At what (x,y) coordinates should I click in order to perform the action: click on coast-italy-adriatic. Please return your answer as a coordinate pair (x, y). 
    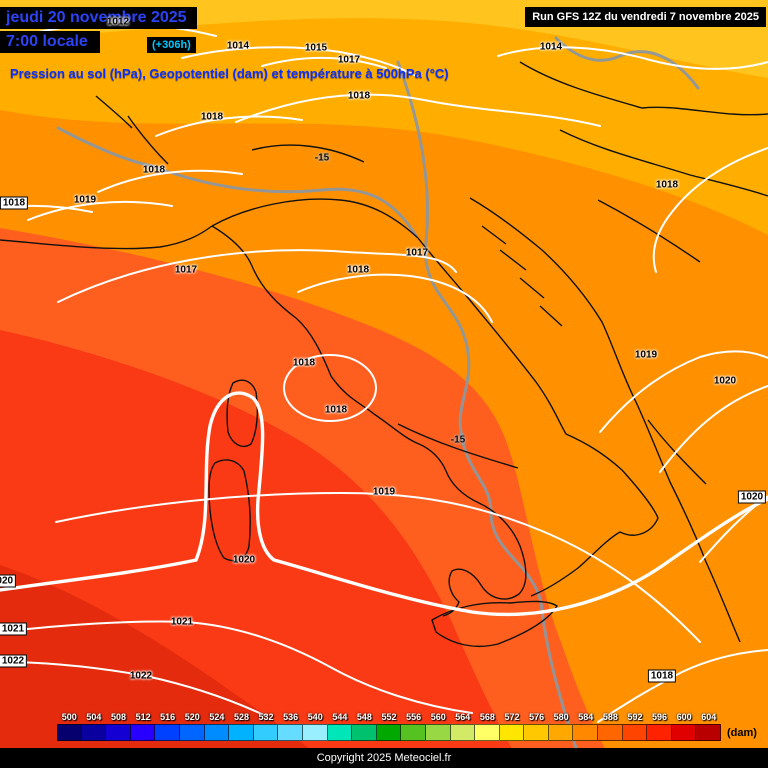
    Looking at the image, I should click on (538, 417).